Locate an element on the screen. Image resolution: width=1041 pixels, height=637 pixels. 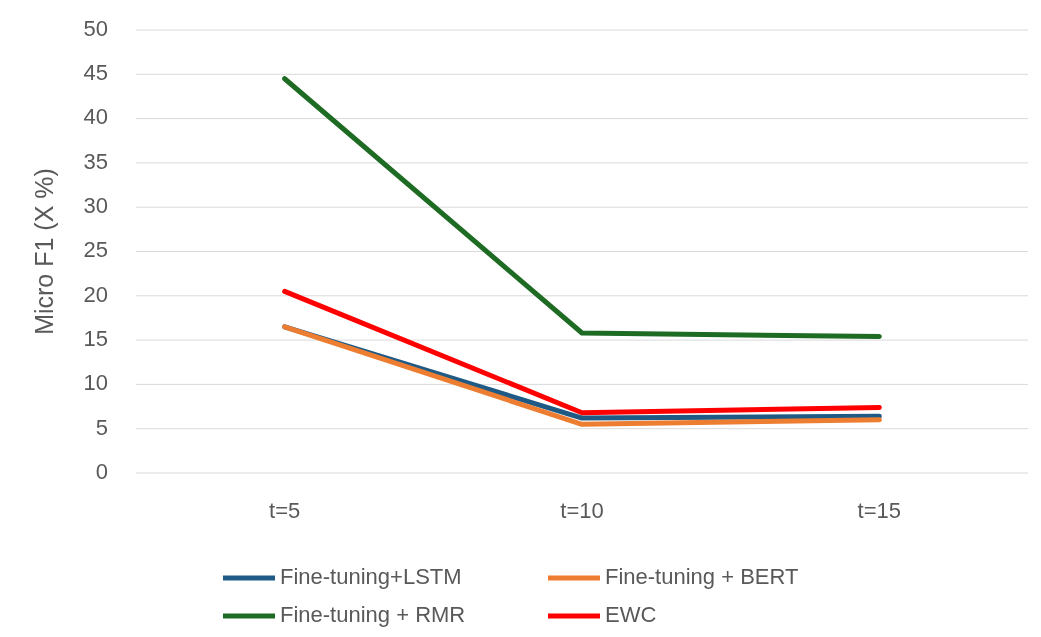
y-tick-label: 25 is located at coordinates (95, 250).